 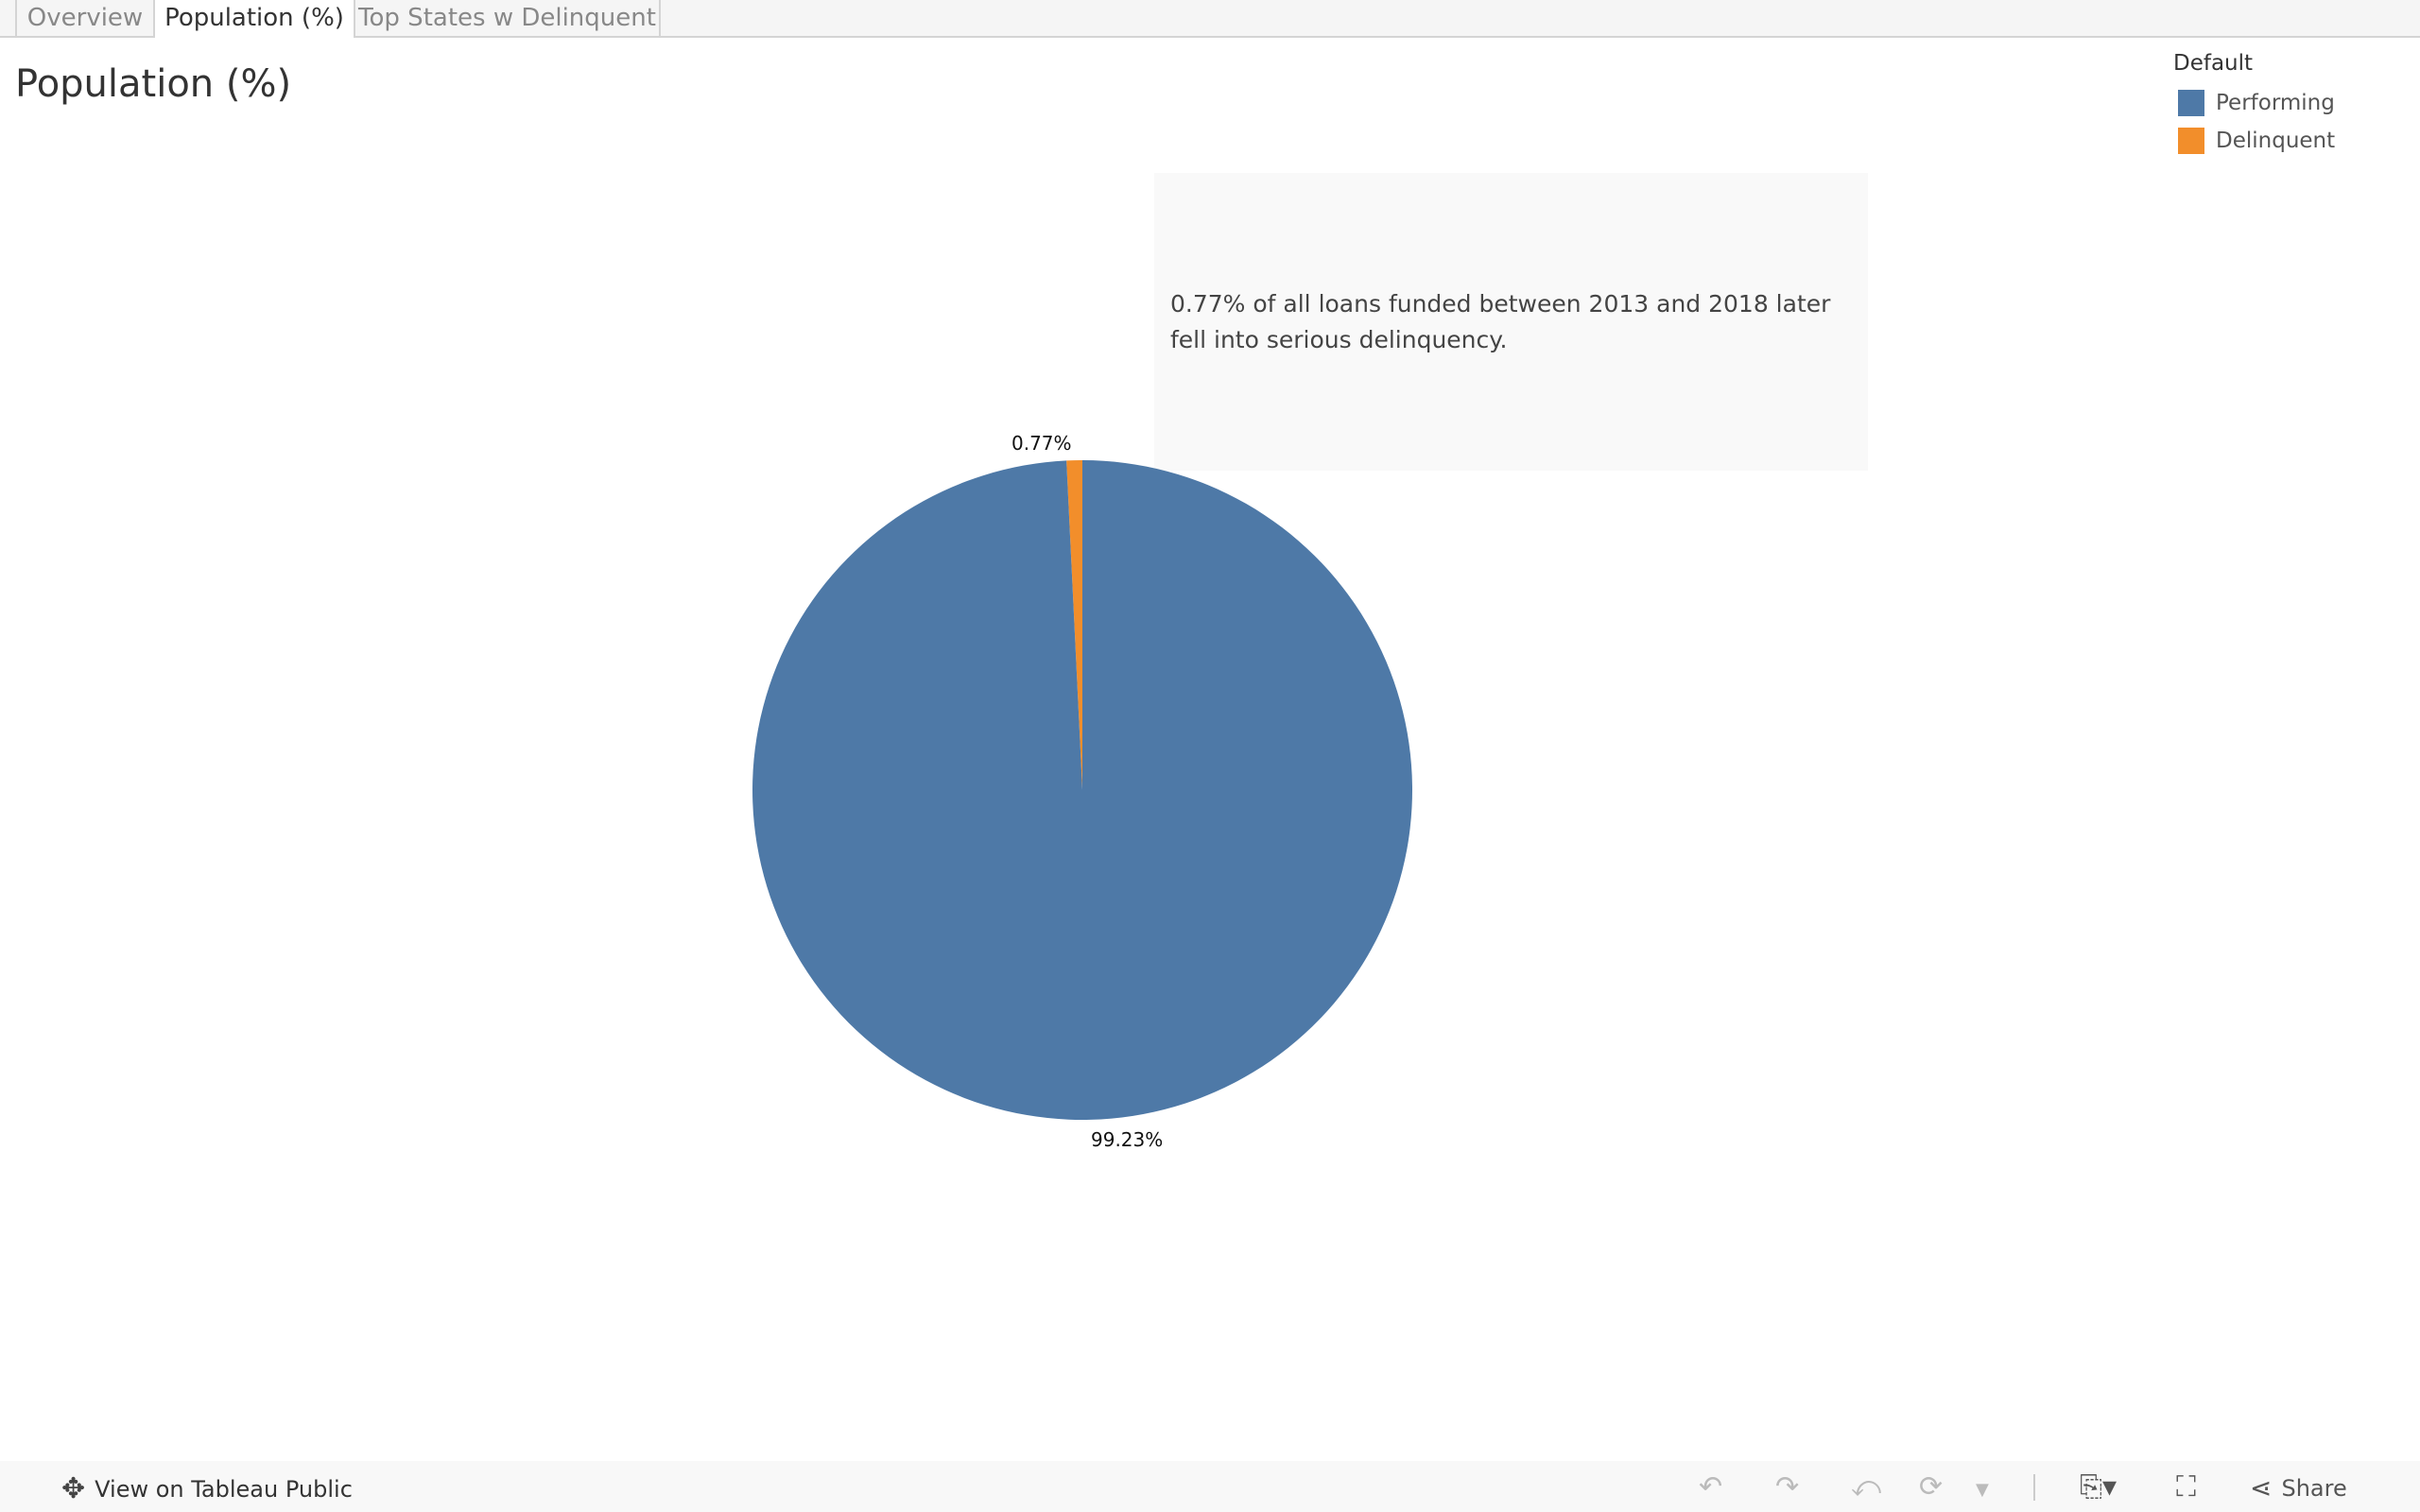 What do you see at coordinates (1711, 1486) in the screenshot?
I see `undo-icon: ↶` at bounding box center [1711, 1486].